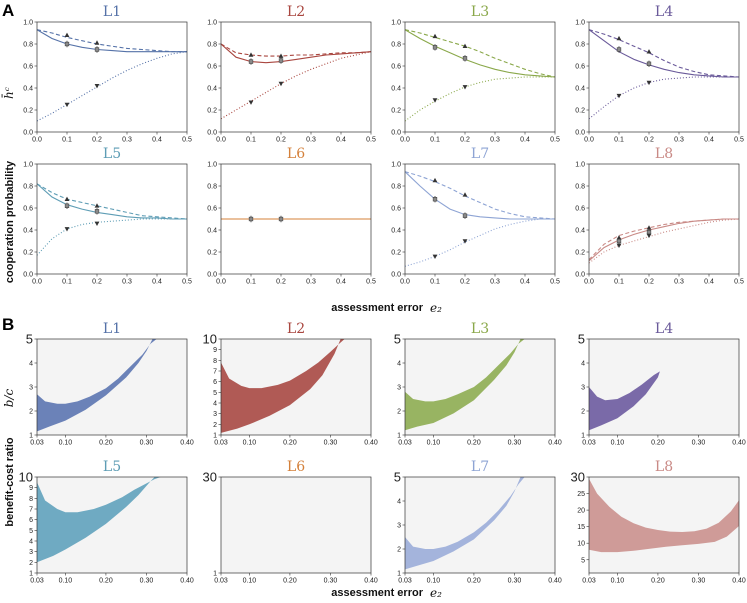 Image resolution: width=747 pixels, height=603 pixels. I want to click on panel-a-l1: L1 0.0 0.1 0.2 0.3 0.4 0.5 0.0 0.2 0.4 0.6 0.8 1.0, so click(107, 74).